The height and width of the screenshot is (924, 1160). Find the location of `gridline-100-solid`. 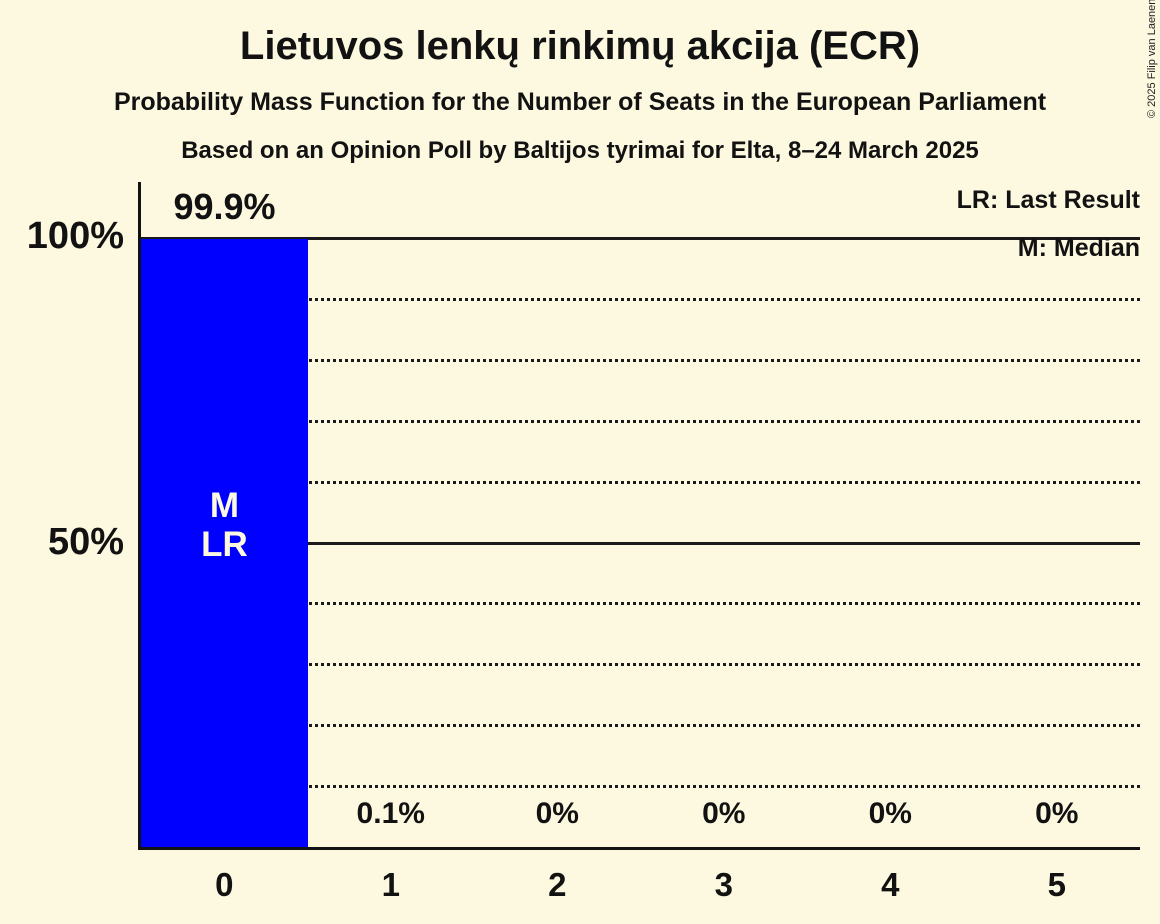

gridline-100-solid is located at coordinates (640, 238).